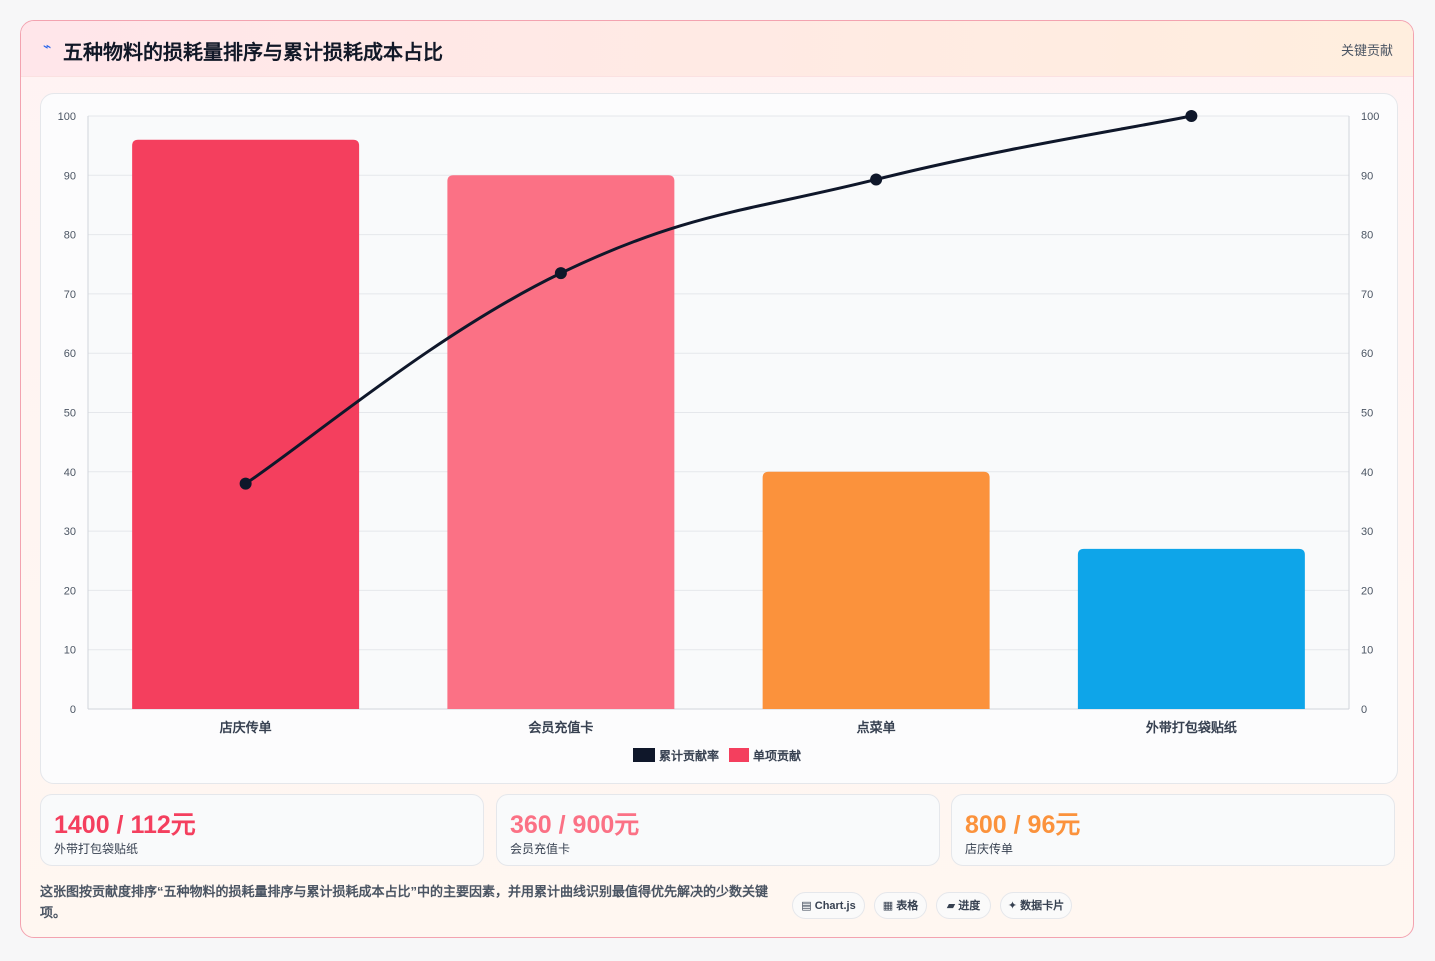 This screenshot has width=1435, height=961. What do you see at coordinates (777, 755) in the screenshot?
I see `legend-label-bar: 单项贡献` at bounding box center [777, 755].